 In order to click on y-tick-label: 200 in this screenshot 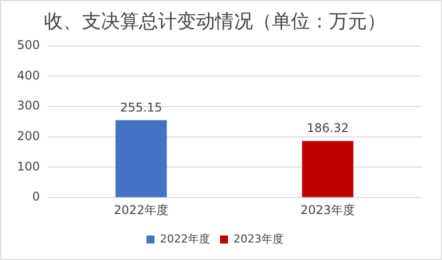, I will do `click(28, 136)`.